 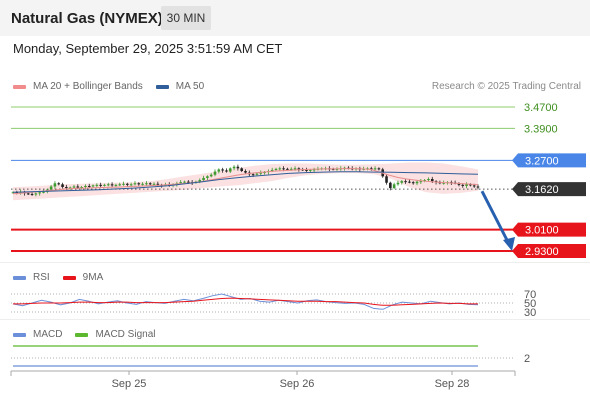 I want to click on support-level-label: 3.0100, so click(x=542, y=231).